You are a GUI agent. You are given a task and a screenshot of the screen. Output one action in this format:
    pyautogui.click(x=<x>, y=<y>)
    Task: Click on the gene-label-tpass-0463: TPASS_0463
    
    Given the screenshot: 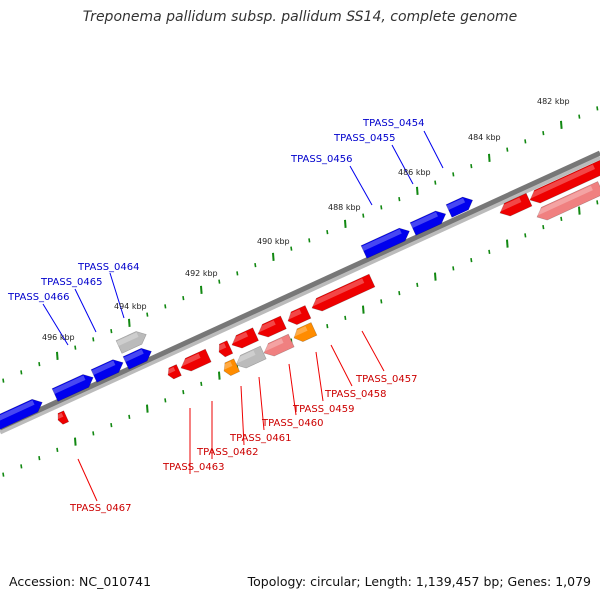 What is the action you would take?
    pyautogui.click(x=193, y=467)
    